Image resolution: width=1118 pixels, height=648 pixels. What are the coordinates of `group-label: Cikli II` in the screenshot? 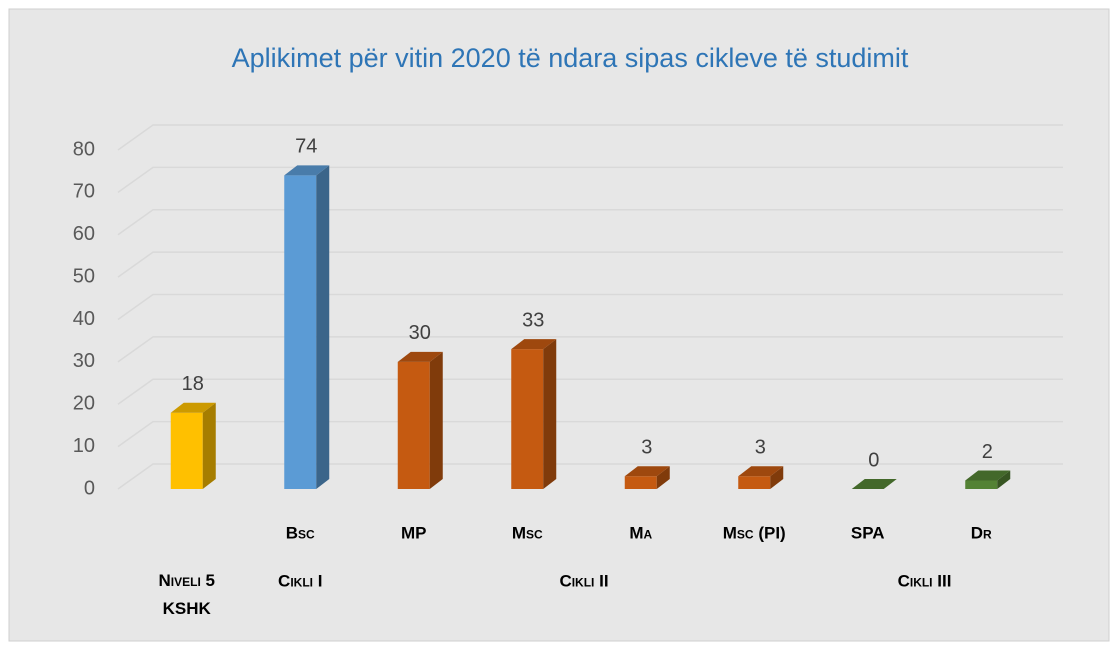 It's located at (583, 580).